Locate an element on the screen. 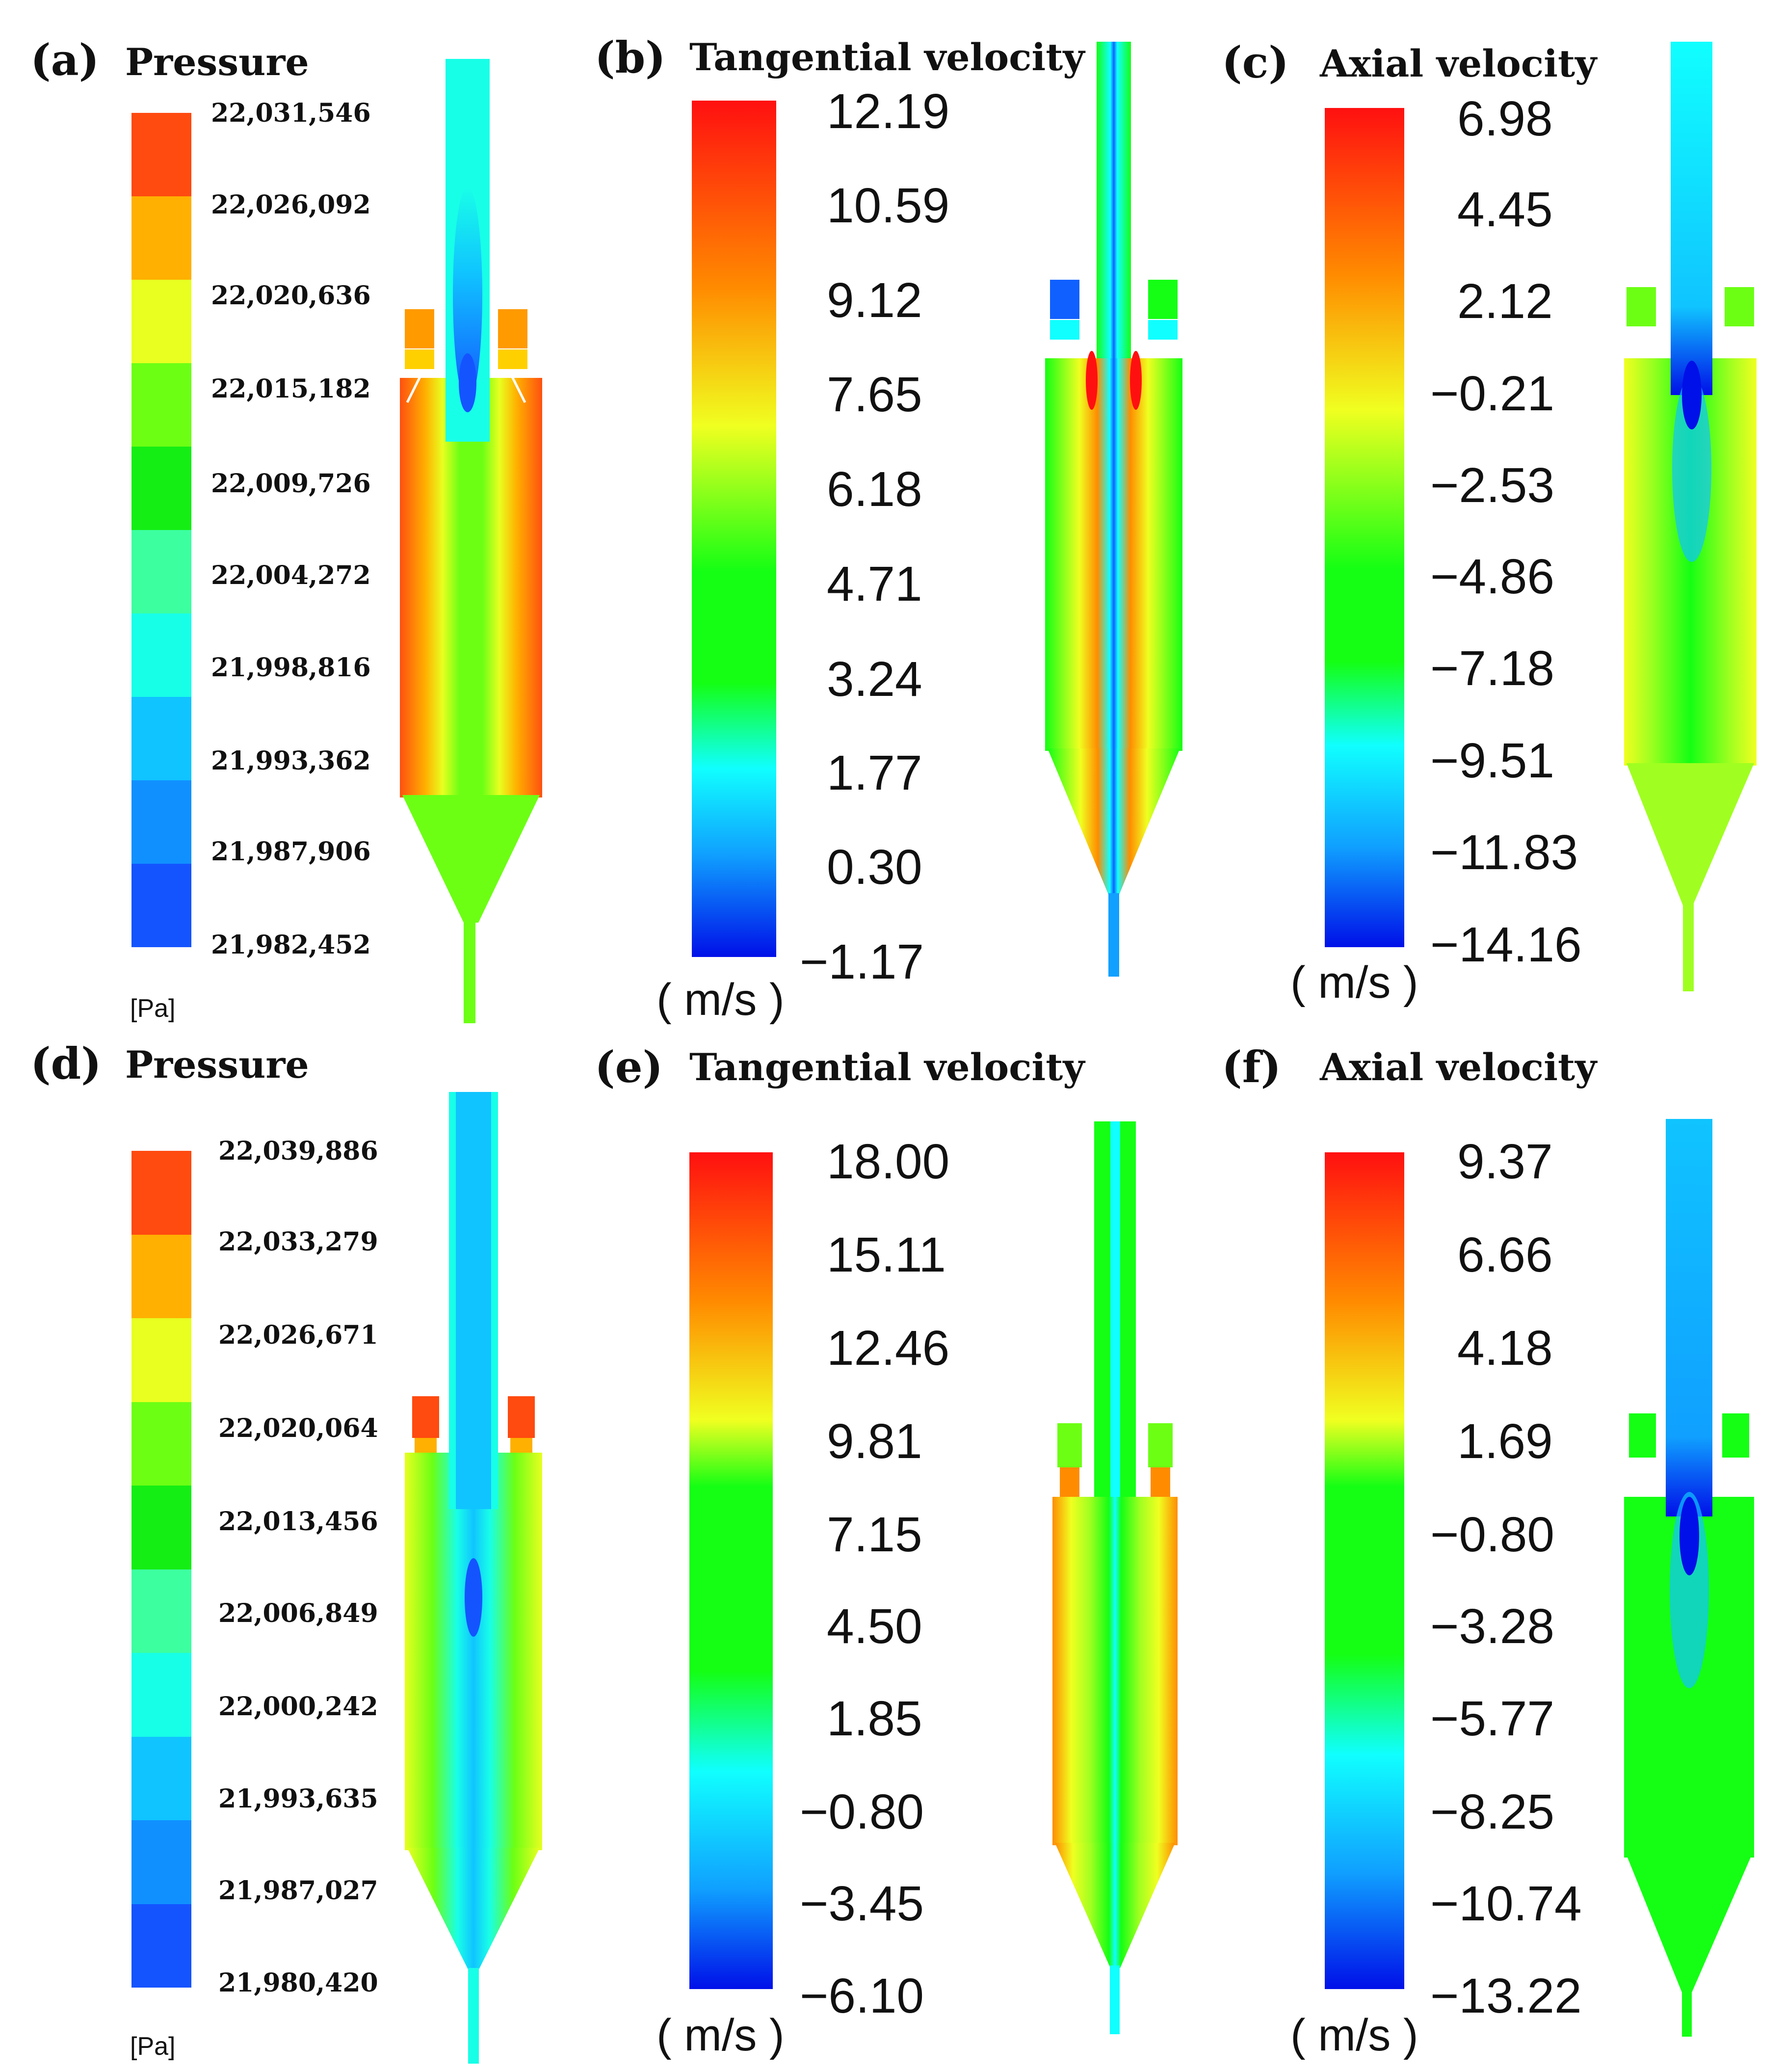 This screenshot has height=2072, width=1785. colorbar-tick-label: 6.66 is located at coordinates (1505, 1255).